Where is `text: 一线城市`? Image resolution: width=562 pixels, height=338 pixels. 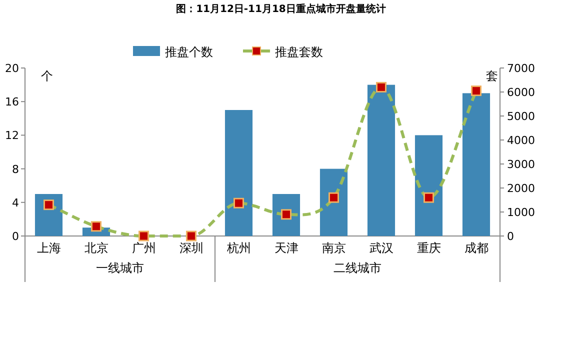 text: 一线城市 is located at coordinates (120, 268).